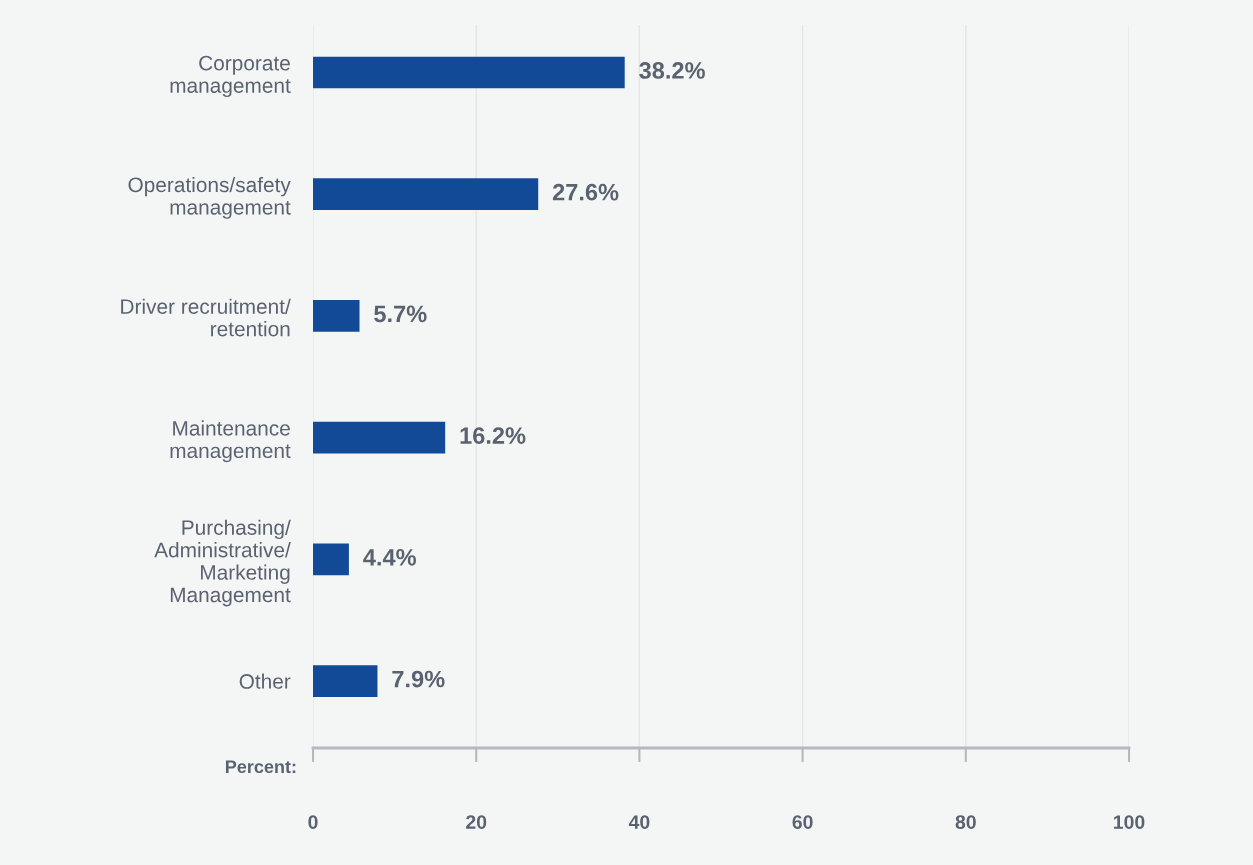  Describe the element at coordinates (209, 197) in the screenshot. I see `y-tick-label: Operations/safety management` at that location.